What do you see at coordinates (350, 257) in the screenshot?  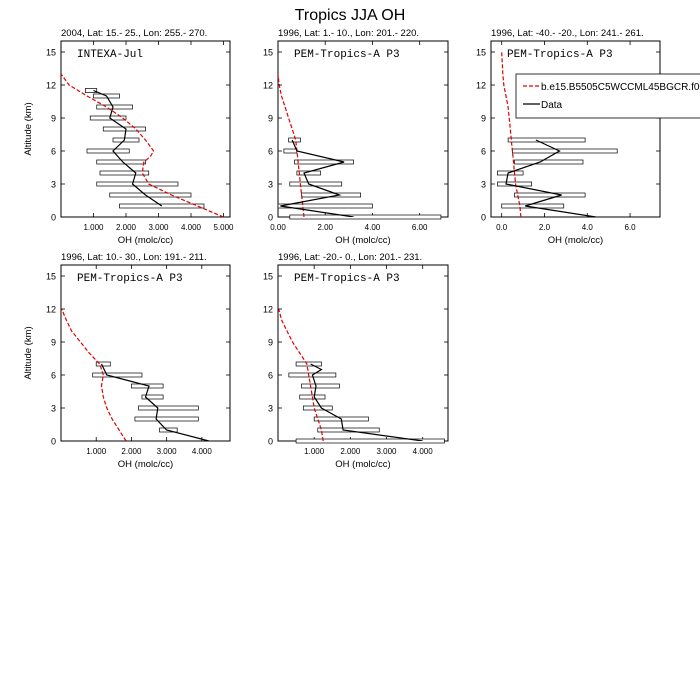 I see `panel-header: 1996, Lat: -20.- 0., Lon: 201.- 231.` at bounding box center [350, 257].